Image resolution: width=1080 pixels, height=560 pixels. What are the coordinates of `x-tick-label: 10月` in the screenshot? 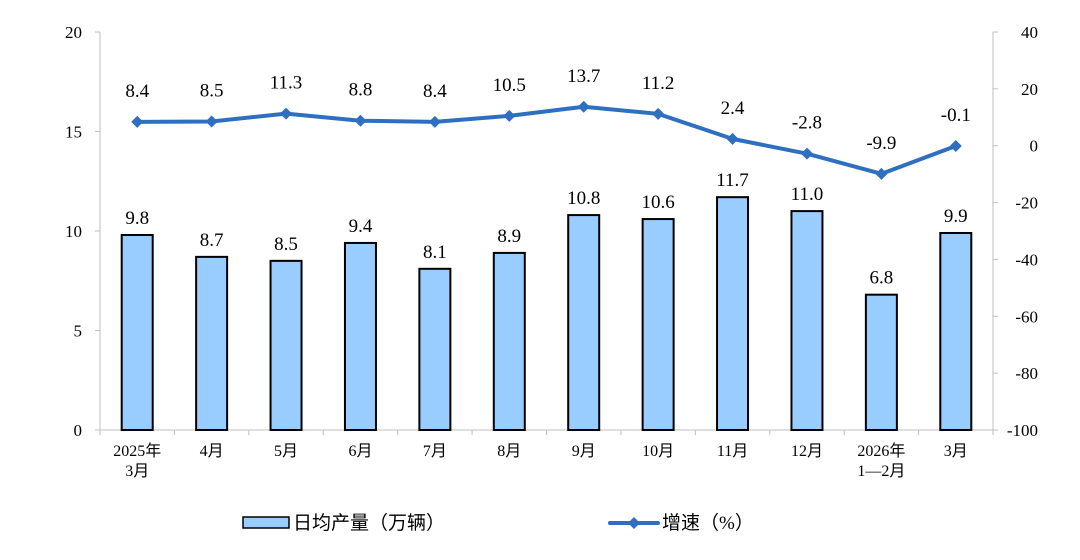 It's located at (658, 451).